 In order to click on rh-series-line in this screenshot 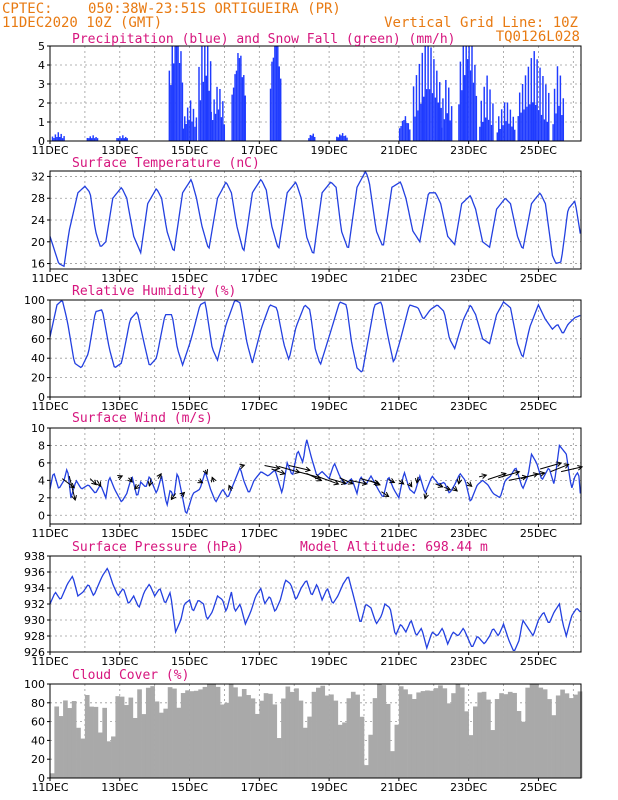, I will do `click(315, 336)`.